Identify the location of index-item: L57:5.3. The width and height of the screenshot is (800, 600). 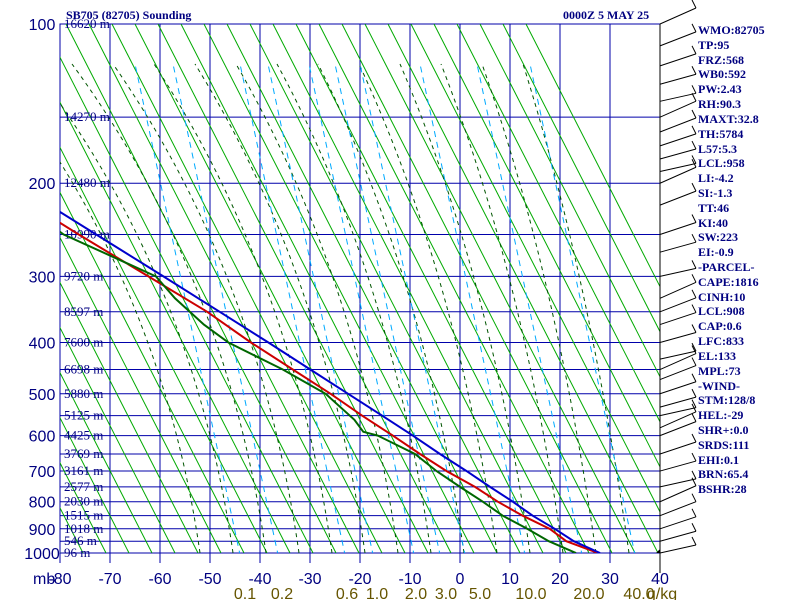
(717, 148).